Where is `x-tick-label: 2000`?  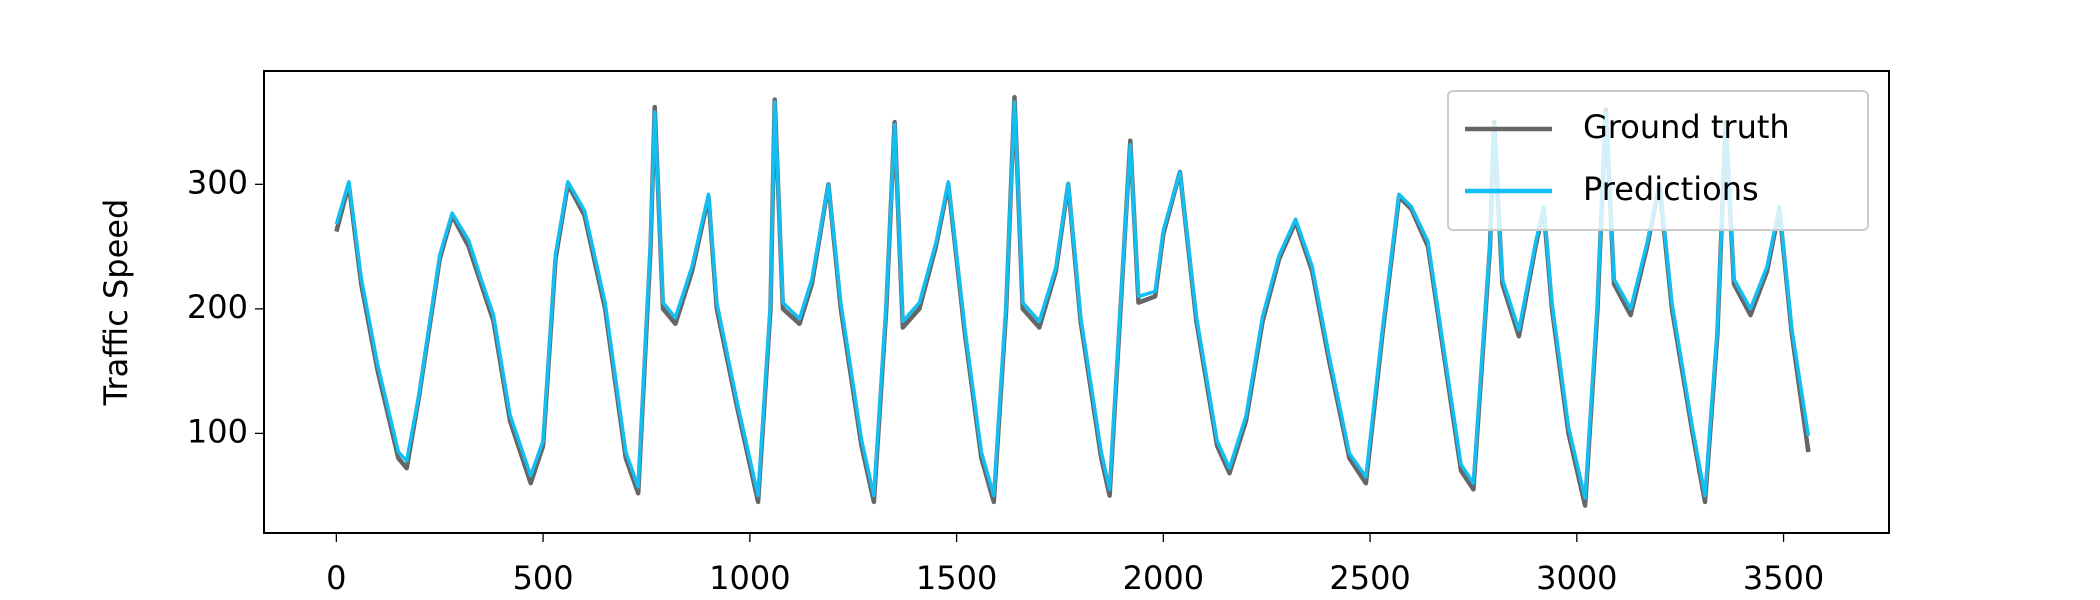
x-tick-label: 2000 is located at coordinates (1163, 578).